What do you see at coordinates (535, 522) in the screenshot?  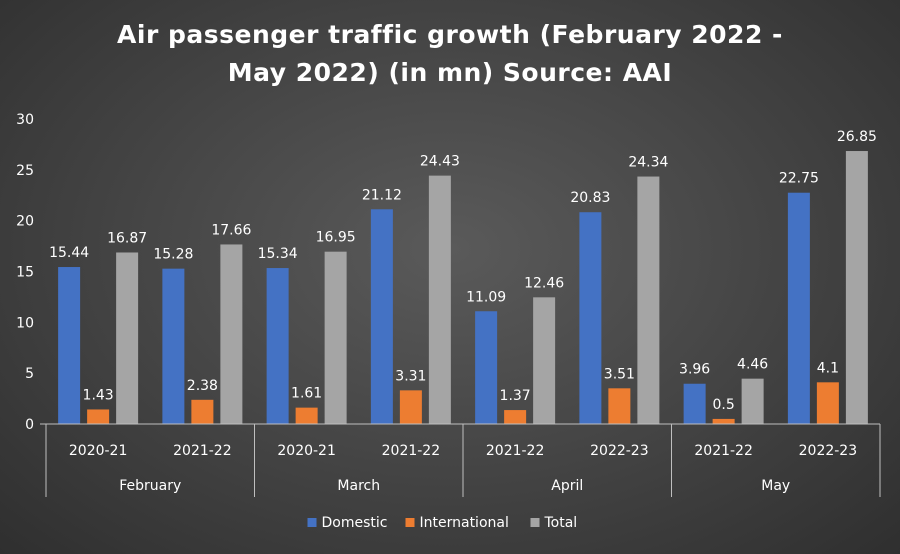 I see `legend-swatch-total` at bounding box center [535, 522].